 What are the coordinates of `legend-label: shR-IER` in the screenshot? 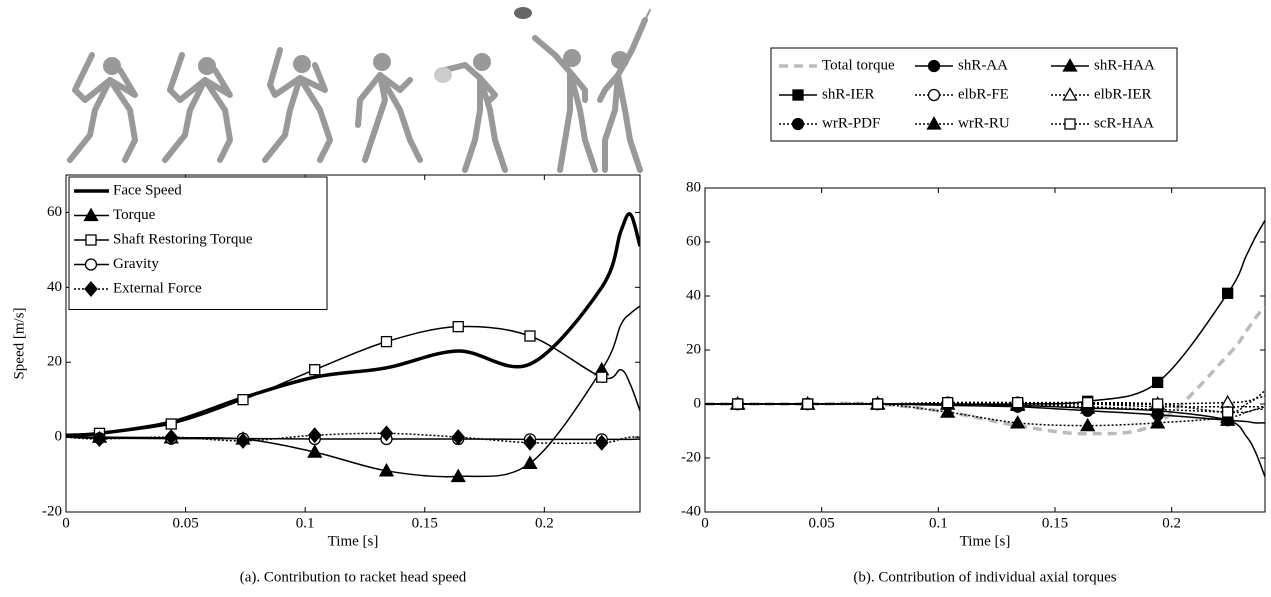 It's located at (848, 94).